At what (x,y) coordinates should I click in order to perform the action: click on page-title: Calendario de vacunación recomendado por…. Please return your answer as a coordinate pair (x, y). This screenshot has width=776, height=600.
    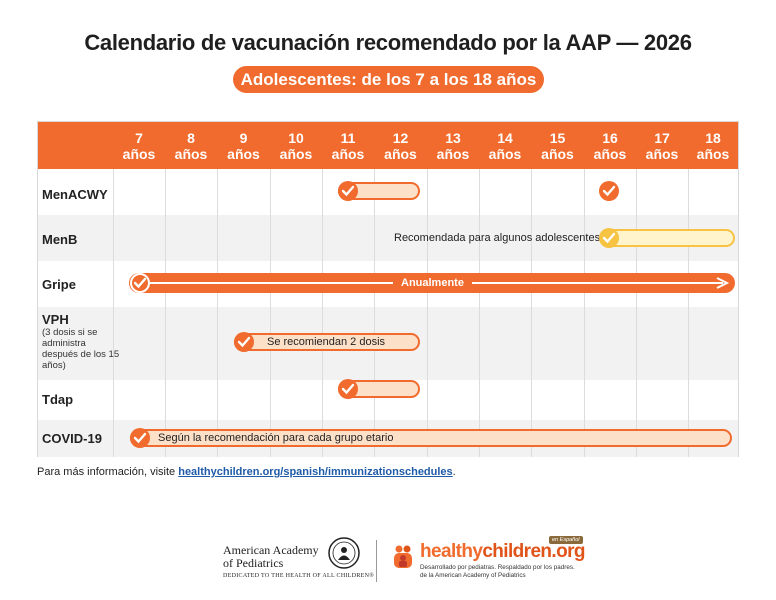
    Looking at the image, I should click on (388, 42).